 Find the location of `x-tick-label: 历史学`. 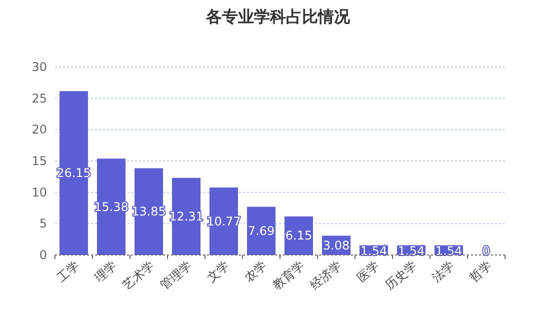

x-tick-label: 历史学 is located at coordinates (401, 275).